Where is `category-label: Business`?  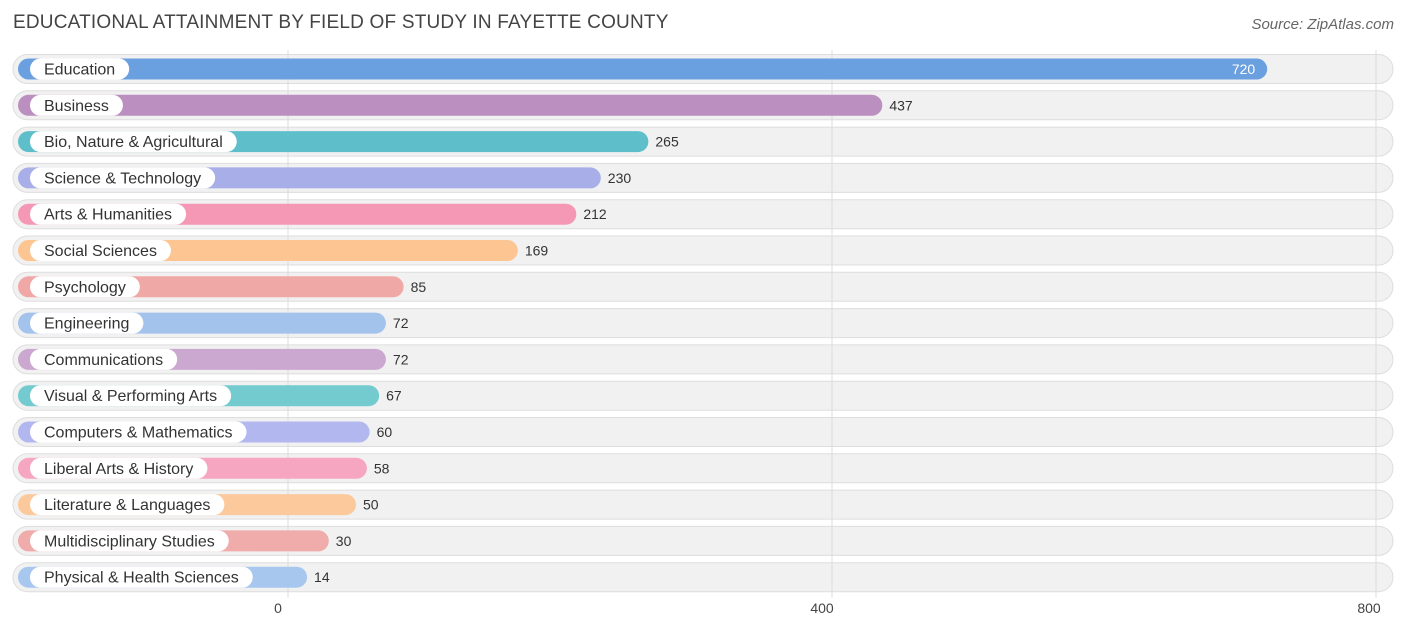 category-label: Business is located at coordinates (76, 106).